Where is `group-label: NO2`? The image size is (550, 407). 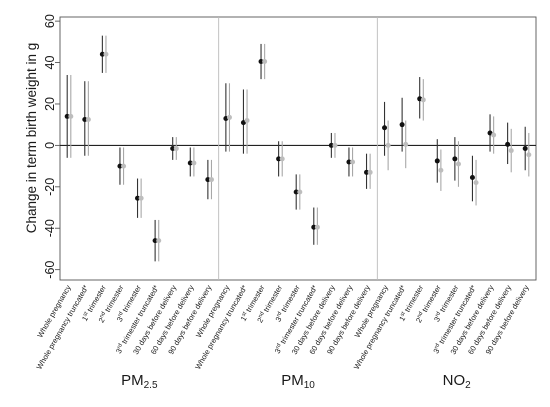
group-label: NO2 is located at coordinates (457, 381).